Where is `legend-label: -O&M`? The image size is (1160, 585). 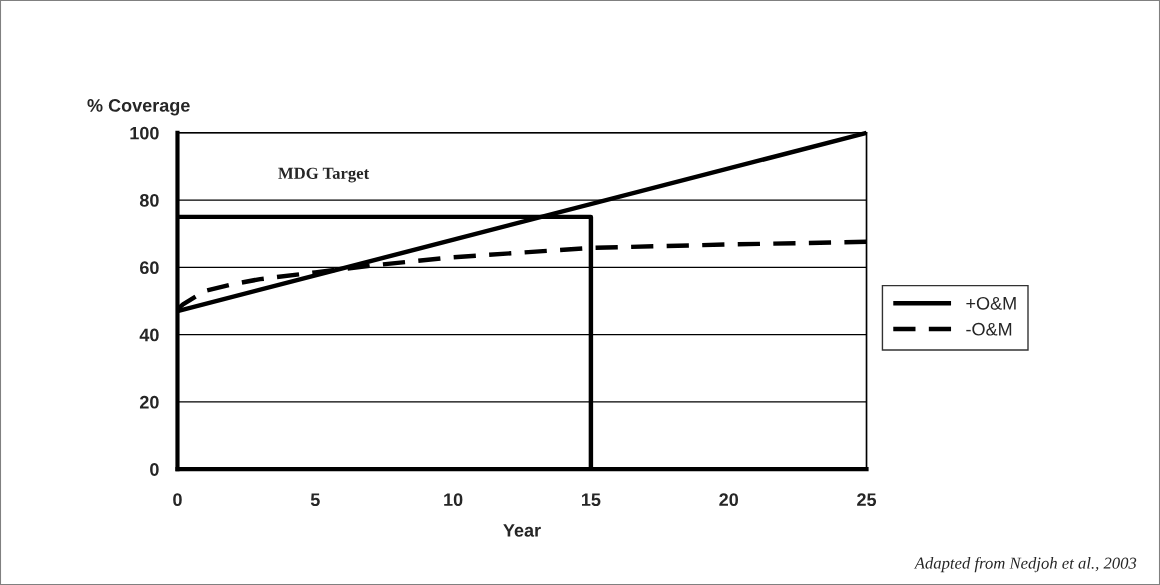
legend-label: -O&M is located at coordinates (989, 329).